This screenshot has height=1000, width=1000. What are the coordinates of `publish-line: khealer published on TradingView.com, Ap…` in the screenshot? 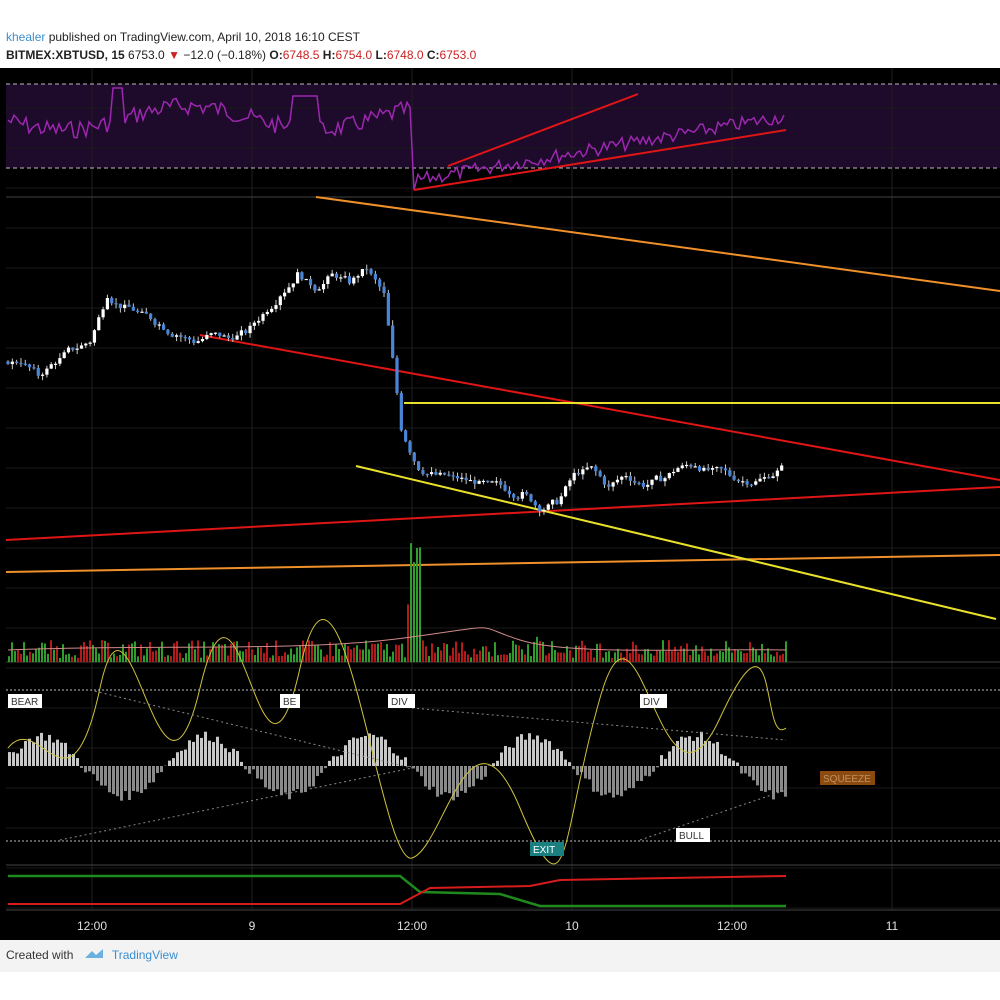 It's located at (183, 37).